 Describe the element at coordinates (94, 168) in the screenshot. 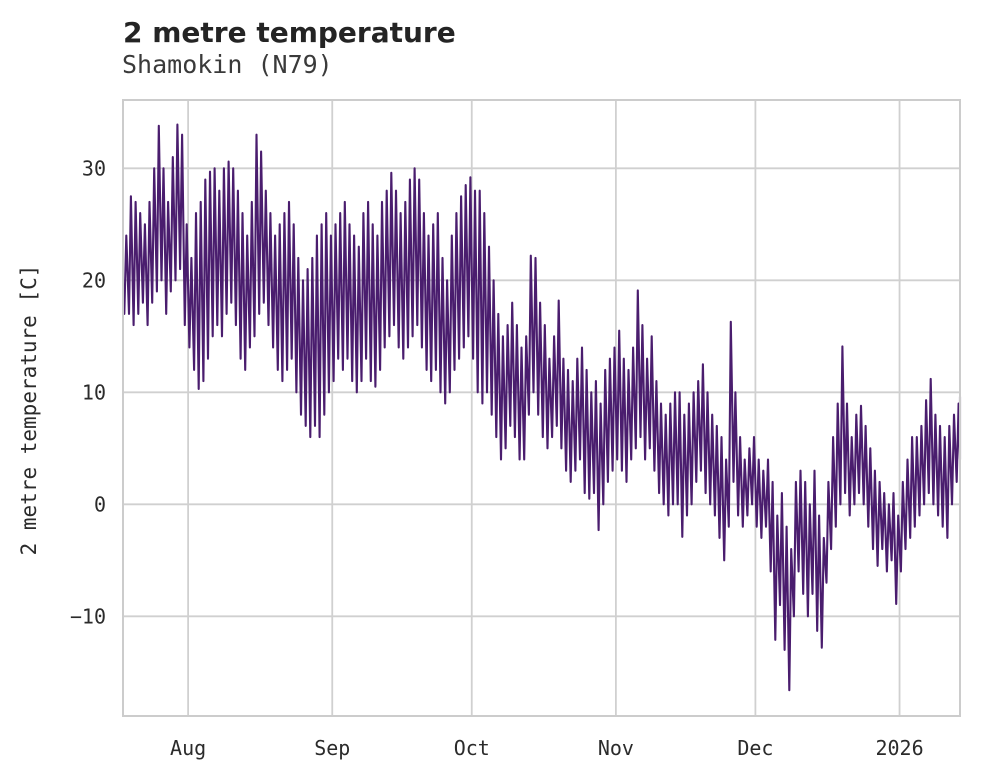

I see `y-tick-label: 30` at that location.